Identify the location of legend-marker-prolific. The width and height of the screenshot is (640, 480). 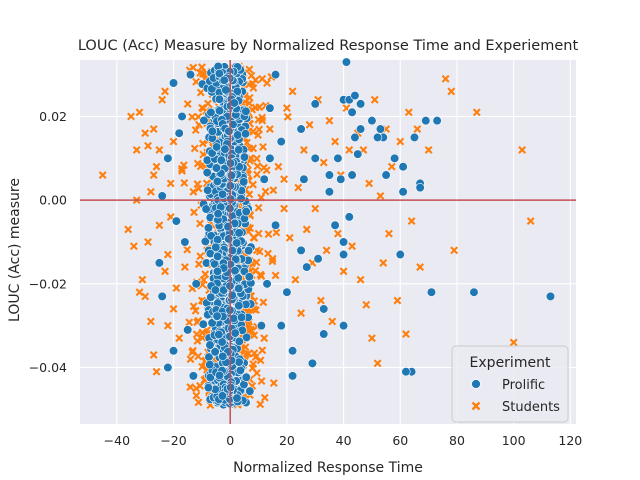
(476, 384).